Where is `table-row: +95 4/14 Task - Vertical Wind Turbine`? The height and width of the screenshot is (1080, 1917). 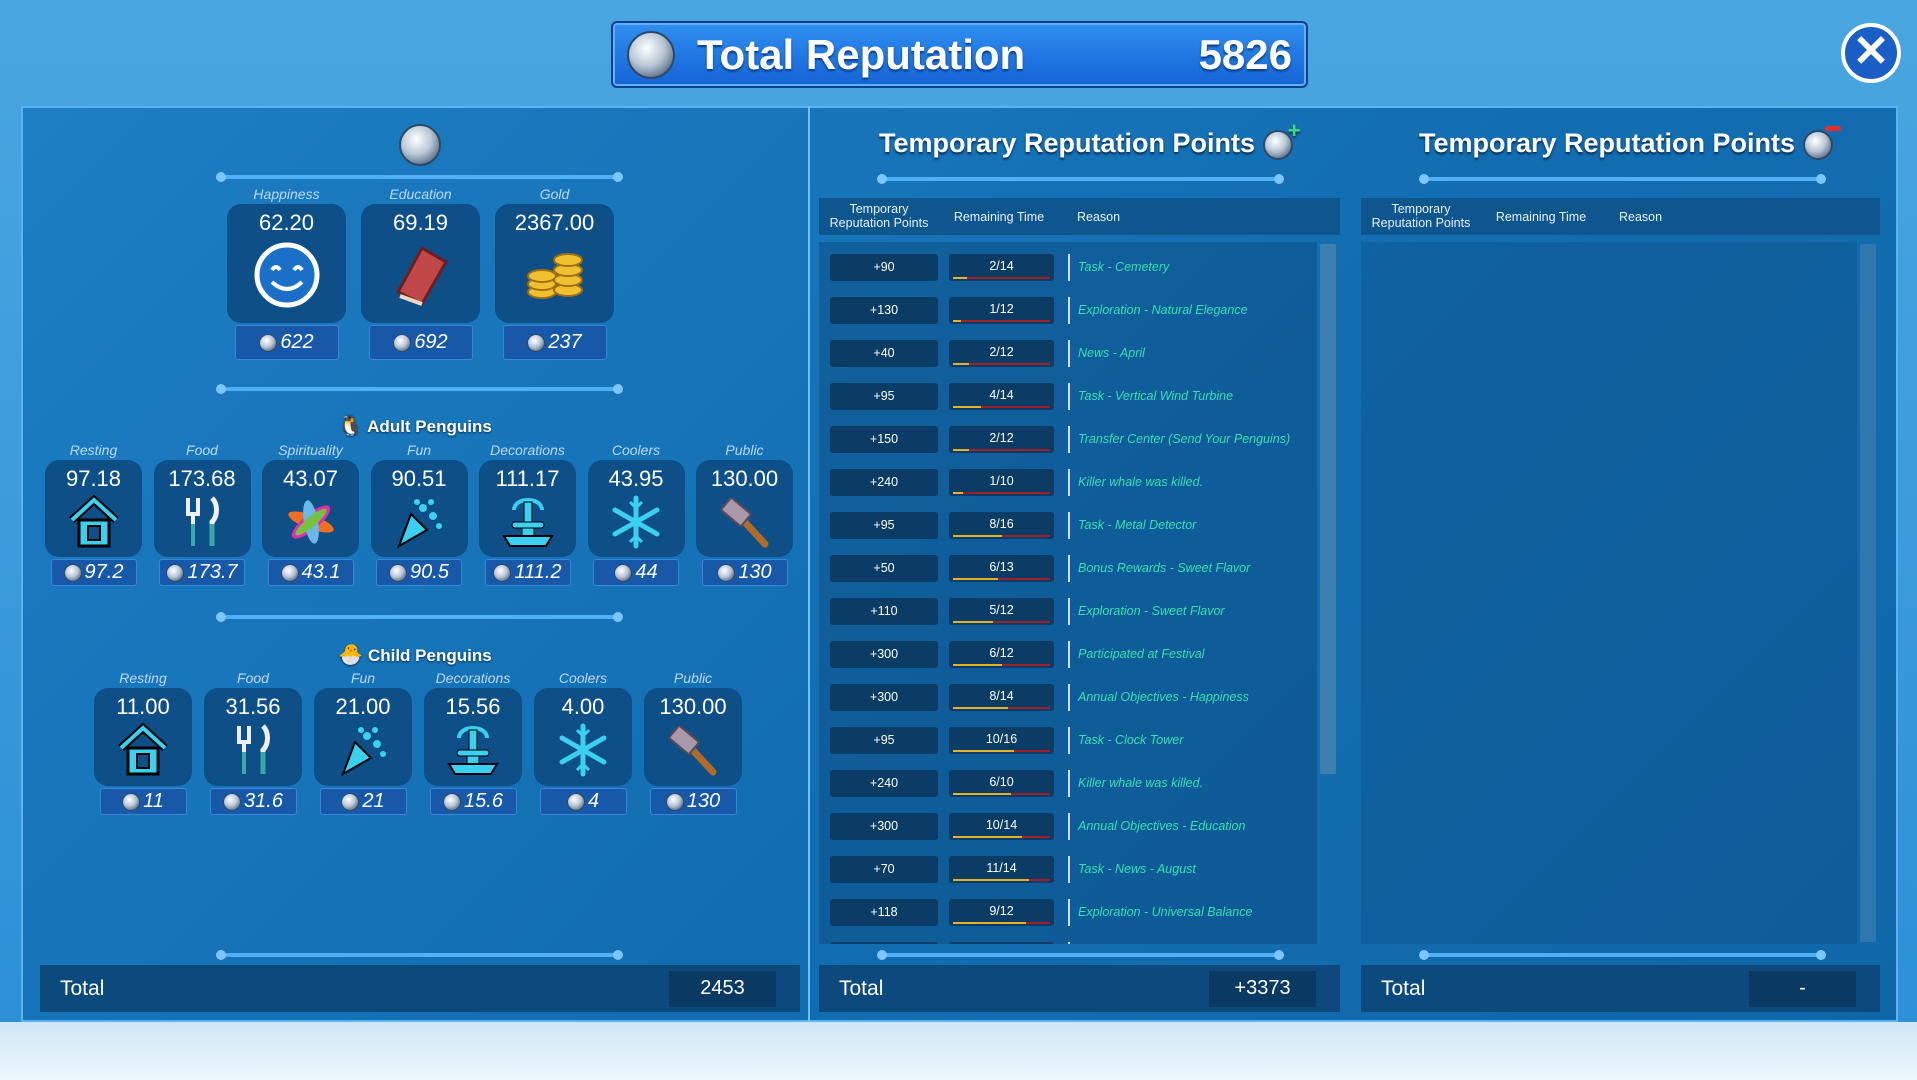 table-row: +95 4/14 Task - Vertical Wind Turbine is located at coordinates (1070, 396).